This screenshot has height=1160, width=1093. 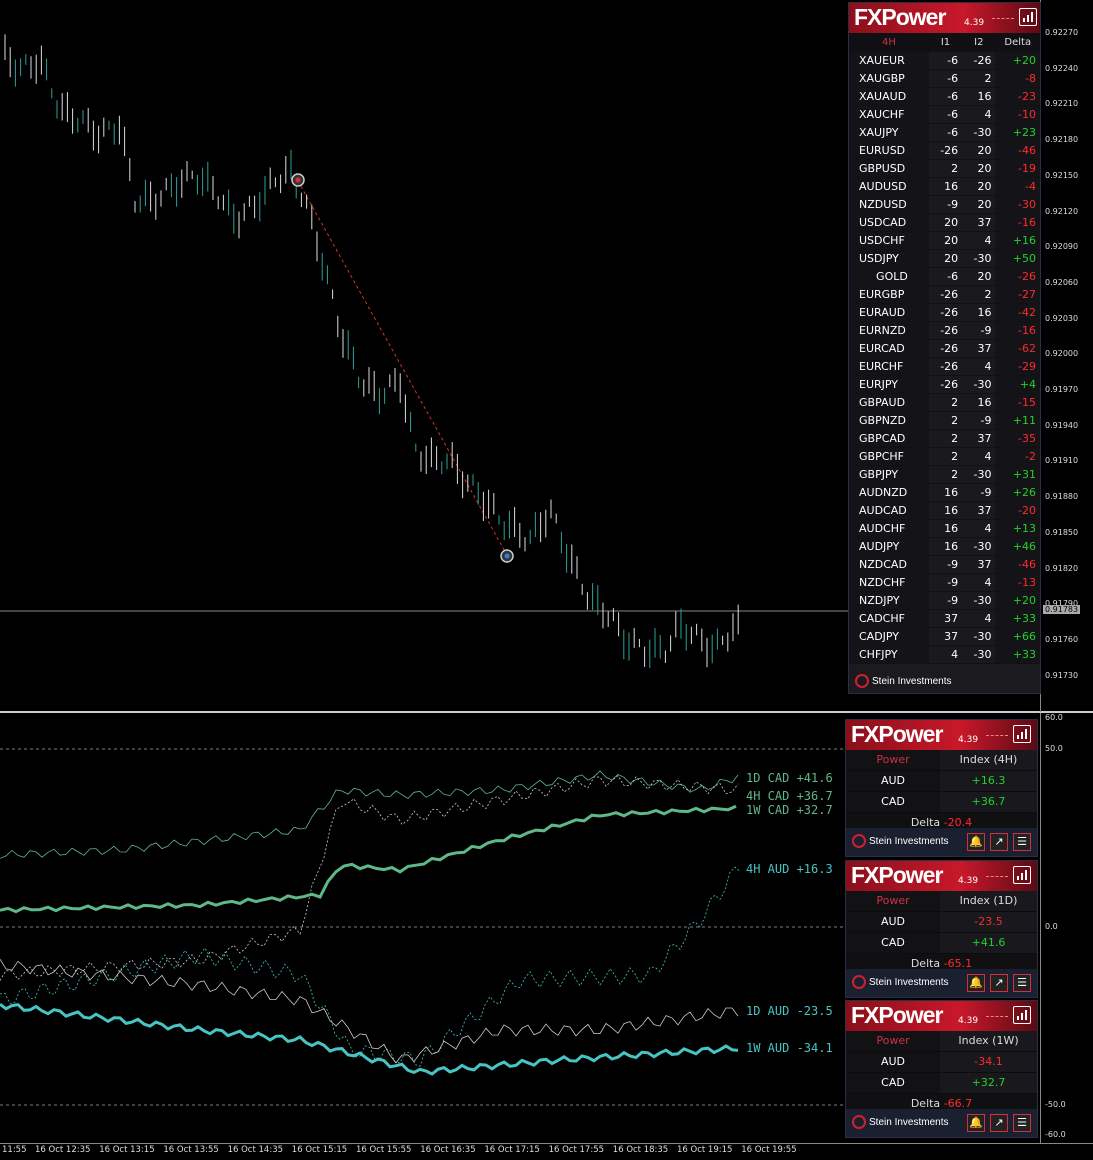 What do you see at coordinates (1040, 928) in the screenshot?
I see `indicator-axis-line` at bounding box center [1040, 928].